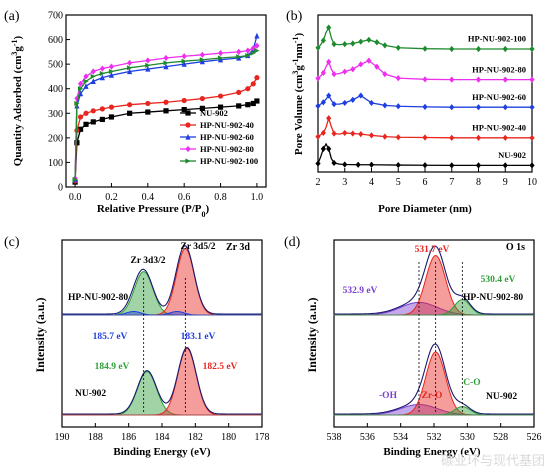 The width and height of the screenshot is (553, 472). Describe the element at coordinates (227, 149) in the screenshot. I see `legend-label: HP-NU-902-80` at that location.